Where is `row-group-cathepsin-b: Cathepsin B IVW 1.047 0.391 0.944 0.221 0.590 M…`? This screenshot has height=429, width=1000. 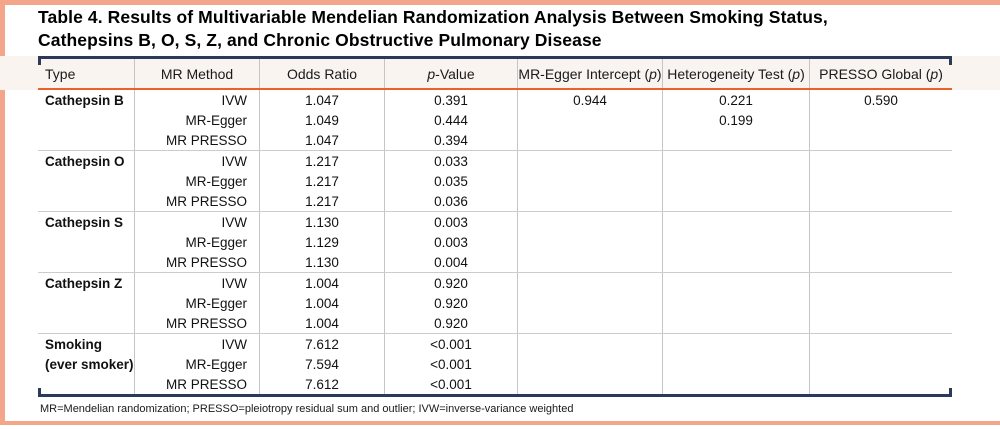 row-group-cathepsin-b: Cathepsin B IVW 1.047 0.391 0.944 0.221 0.590 M… is located at coordinates (495, 120).